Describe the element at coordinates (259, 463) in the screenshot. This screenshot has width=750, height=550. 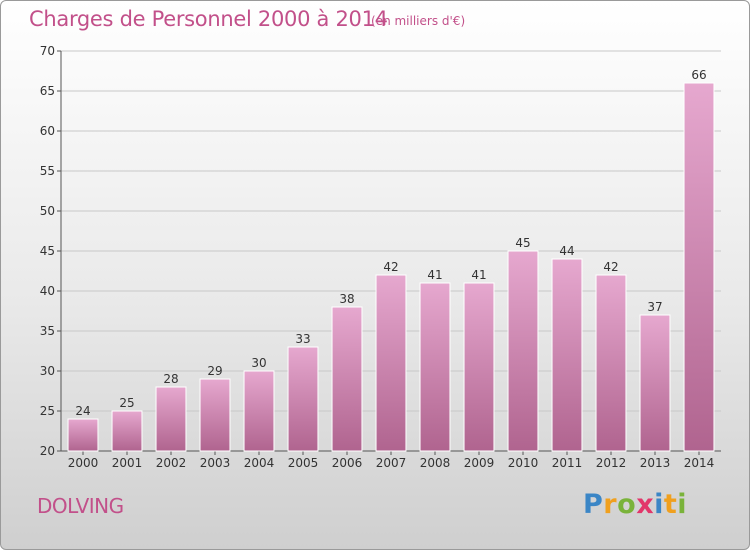
I see `x-tick-label: 2004` at that location.